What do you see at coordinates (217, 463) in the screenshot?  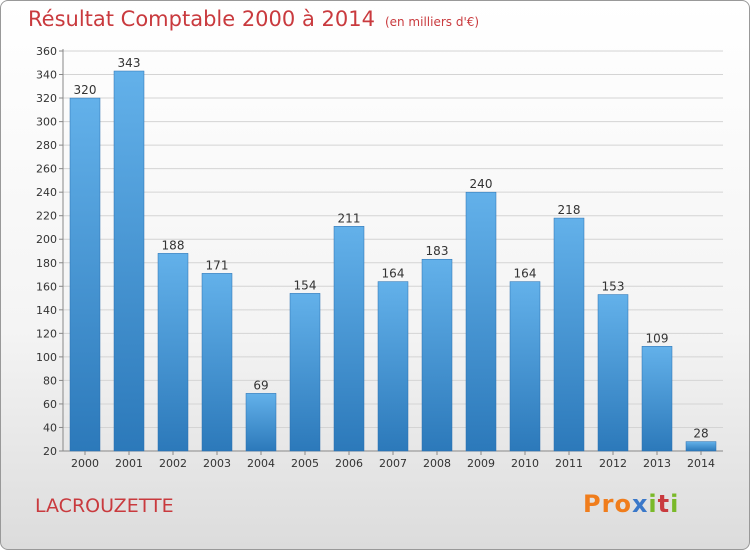 I see `x-tick-label: 2003` at bounding box center [217, 463].